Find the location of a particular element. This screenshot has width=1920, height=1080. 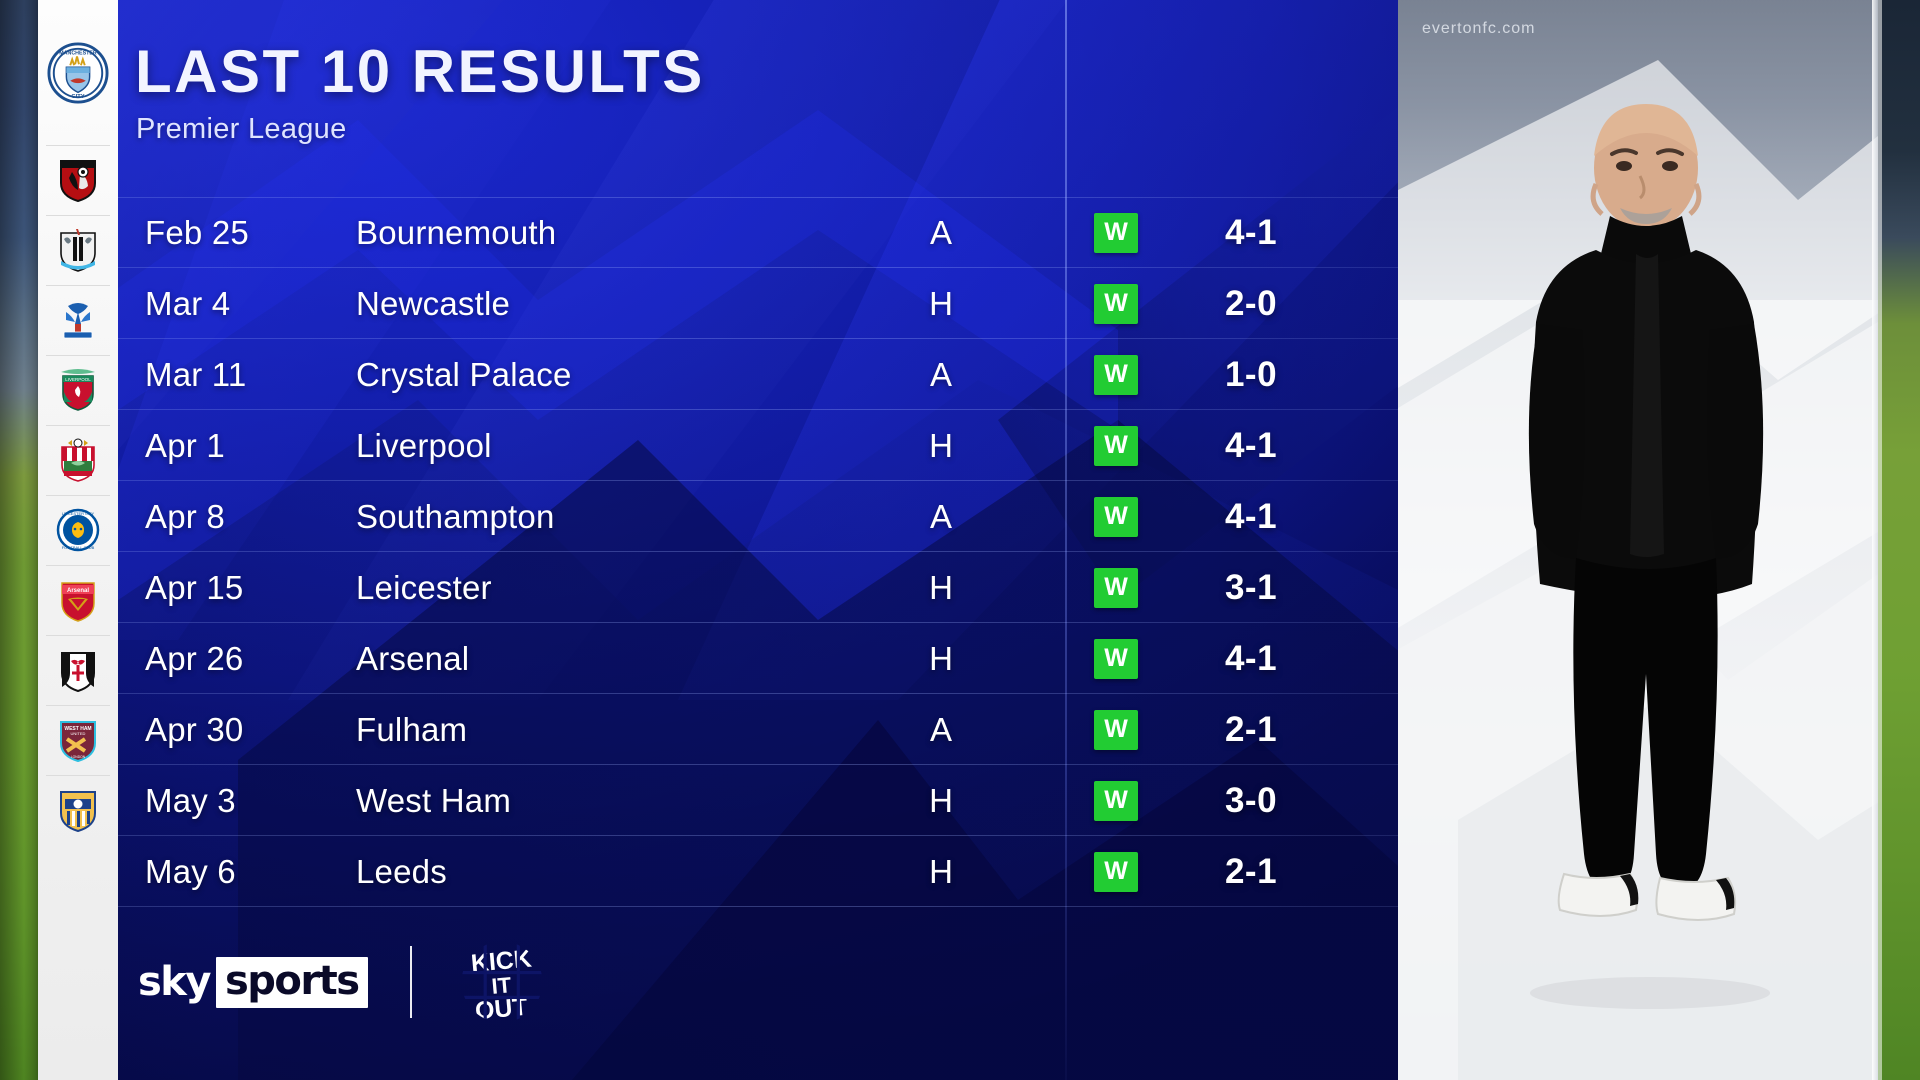

crest-crystal-palace is located at coordinates (78, 320).